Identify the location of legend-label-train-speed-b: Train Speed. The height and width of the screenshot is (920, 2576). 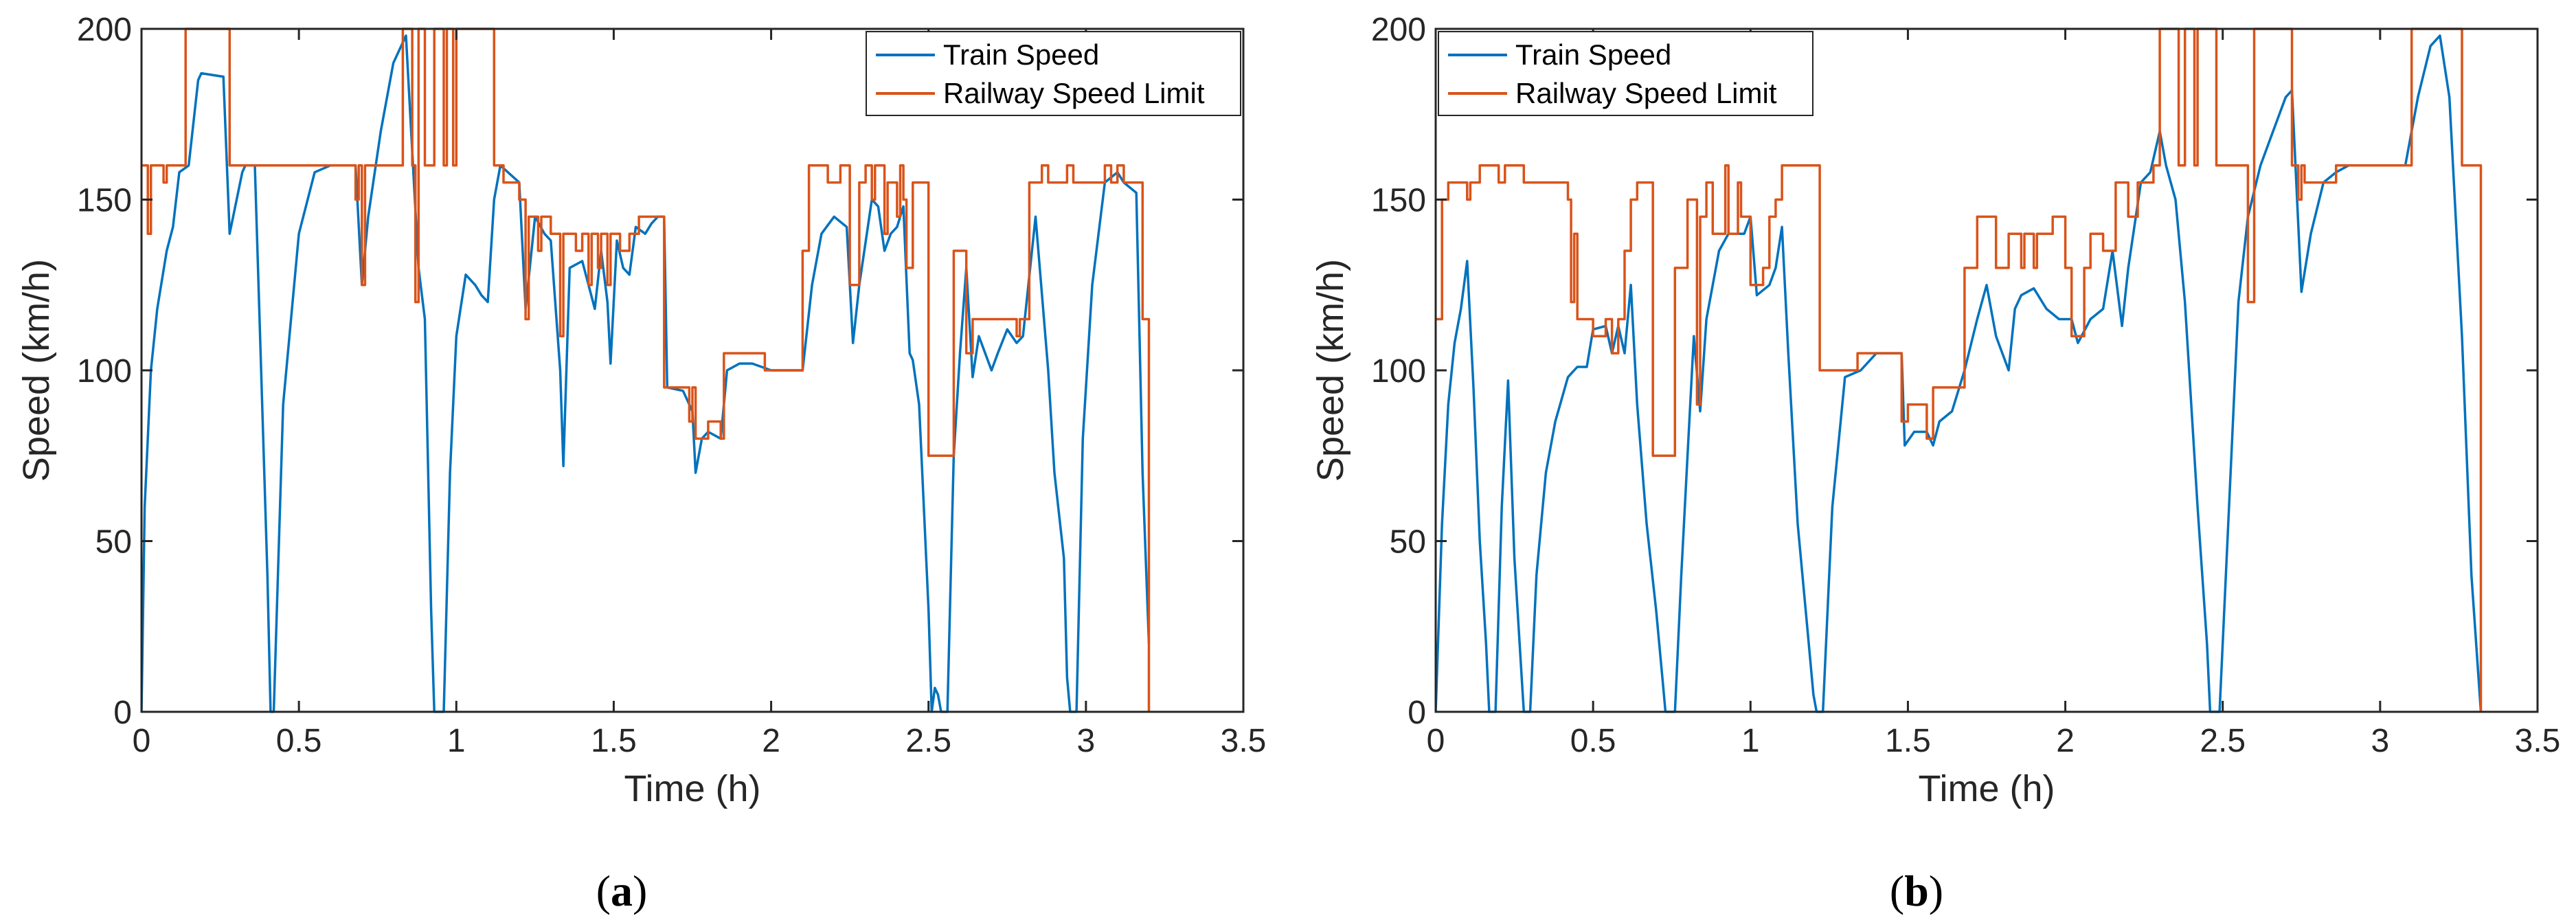
(1593, 54).